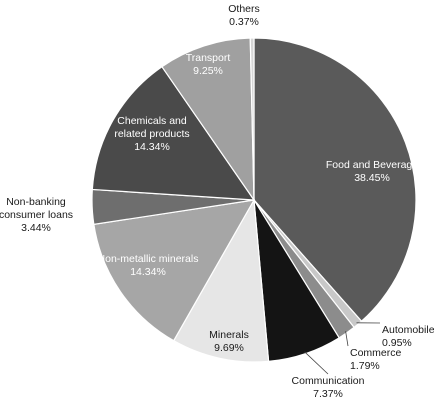 The image size is (434, 408). Describe the element at coordinates (328, 381) in the screenshot. I see `slice-name: Communication` at that location.